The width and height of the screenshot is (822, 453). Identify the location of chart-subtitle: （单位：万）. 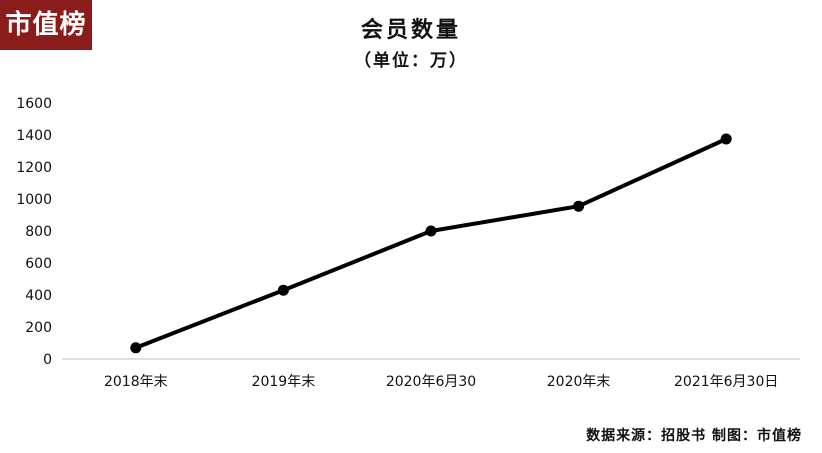
(411, 61).